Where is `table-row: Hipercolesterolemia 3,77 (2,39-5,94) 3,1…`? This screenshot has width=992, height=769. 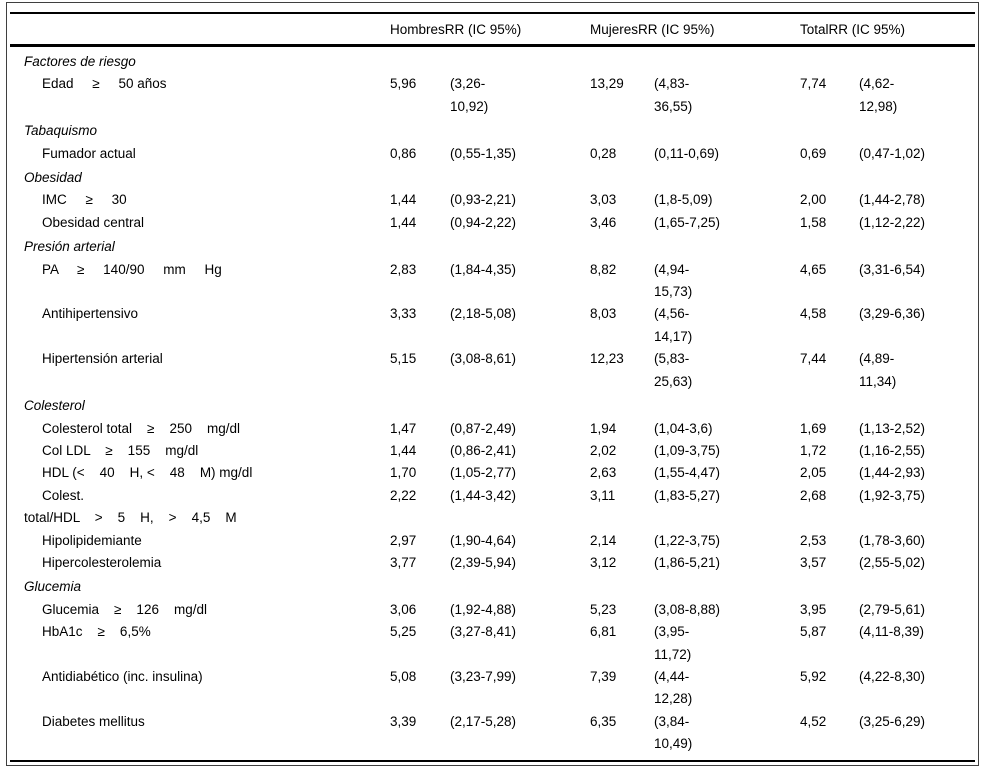 table-row: Hipercolesterolemia 3,77 (2,39-5,94) 3,1… is located at coordinates (492, 563).